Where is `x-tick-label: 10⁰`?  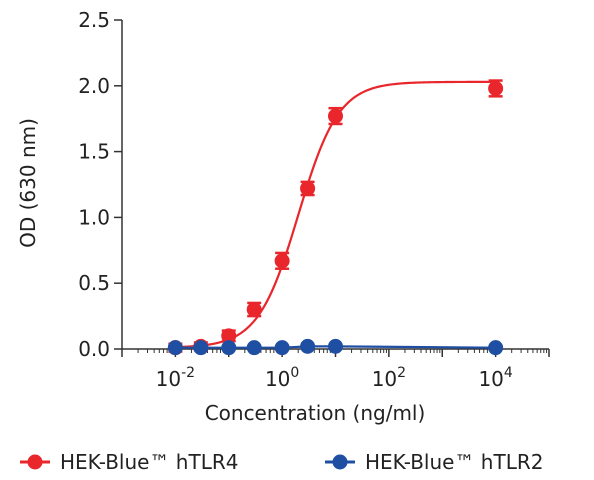
x-tick-label: 10⁰ is located at coordinates (282, 378).